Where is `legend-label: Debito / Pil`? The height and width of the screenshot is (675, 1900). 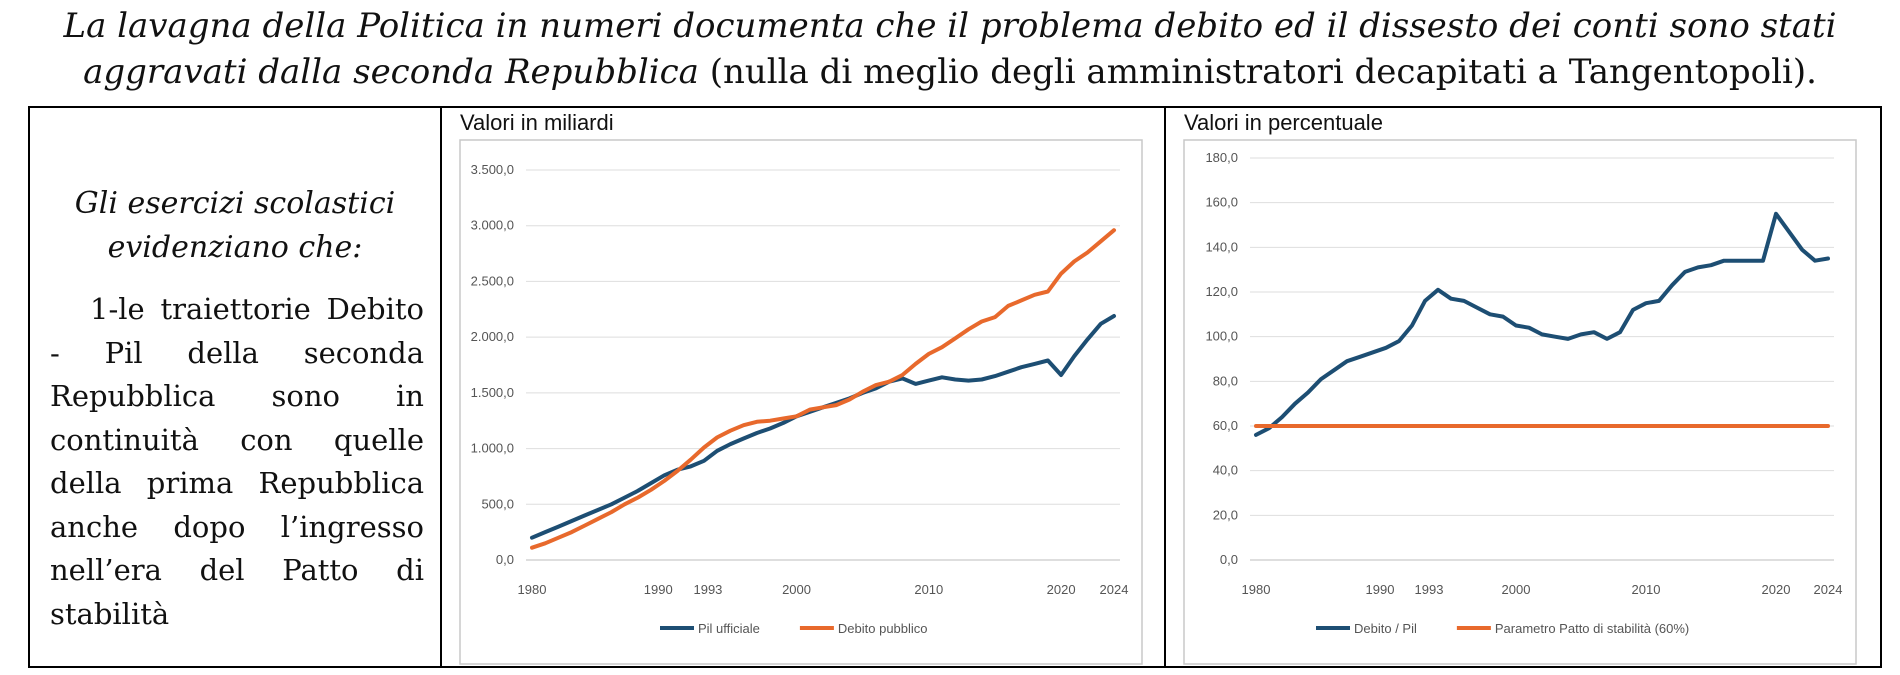 legend-label: Debito / Pil is located at coordinates (1385, 628).